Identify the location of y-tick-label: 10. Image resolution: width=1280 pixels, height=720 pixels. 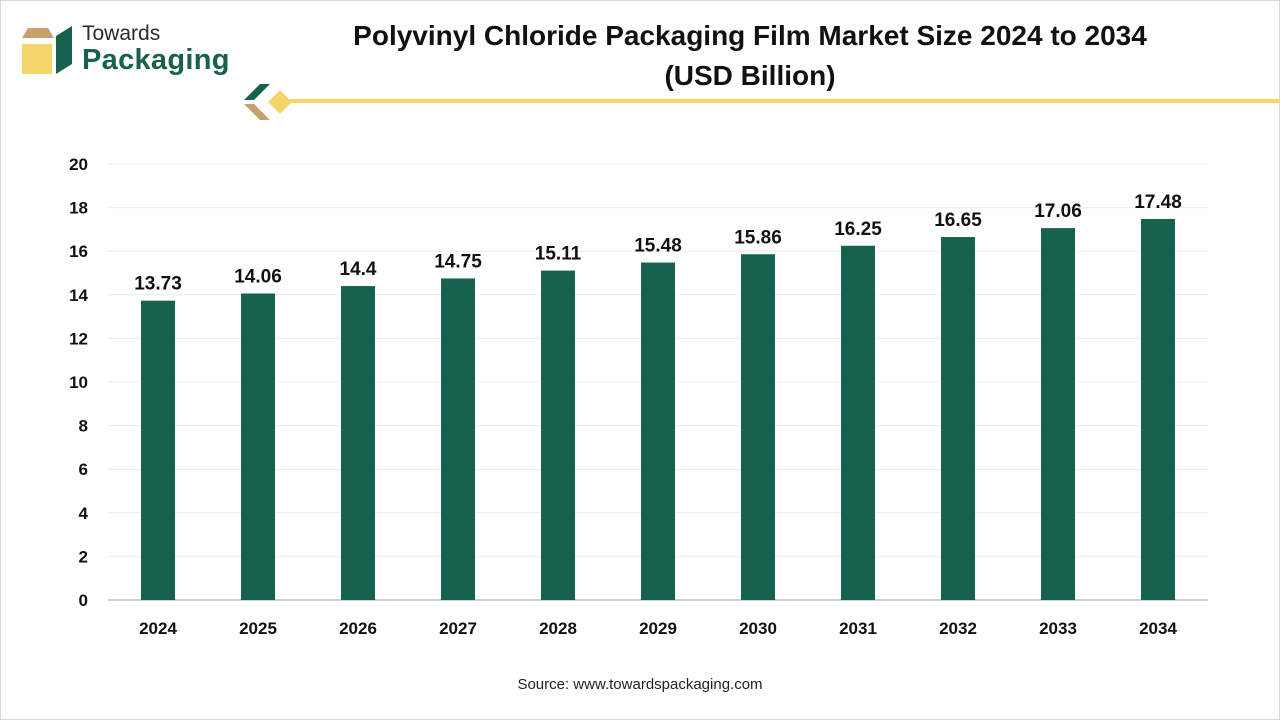
(78, 382).